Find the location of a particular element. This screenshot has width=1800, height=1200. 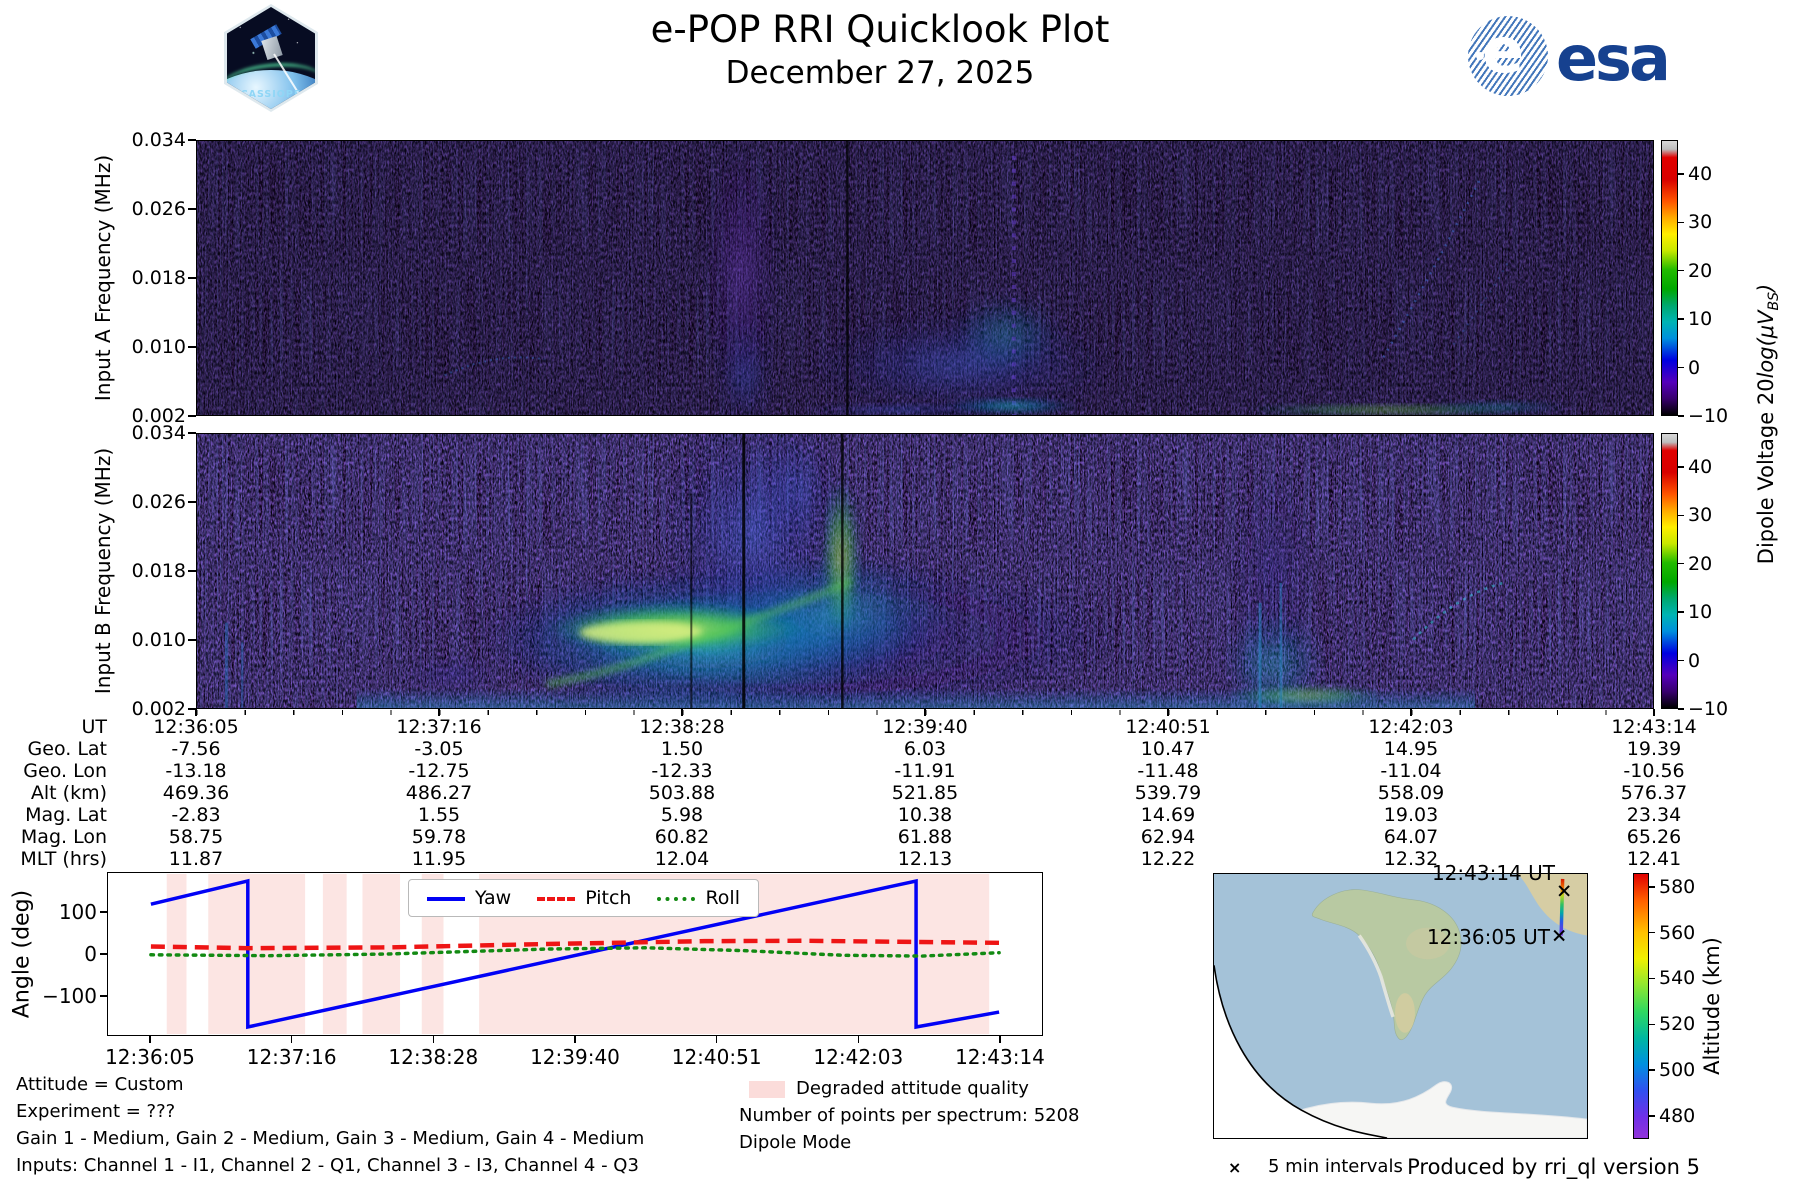

attitude-xtick-label: 12:42:03 is located at coordinates (858, 1057).